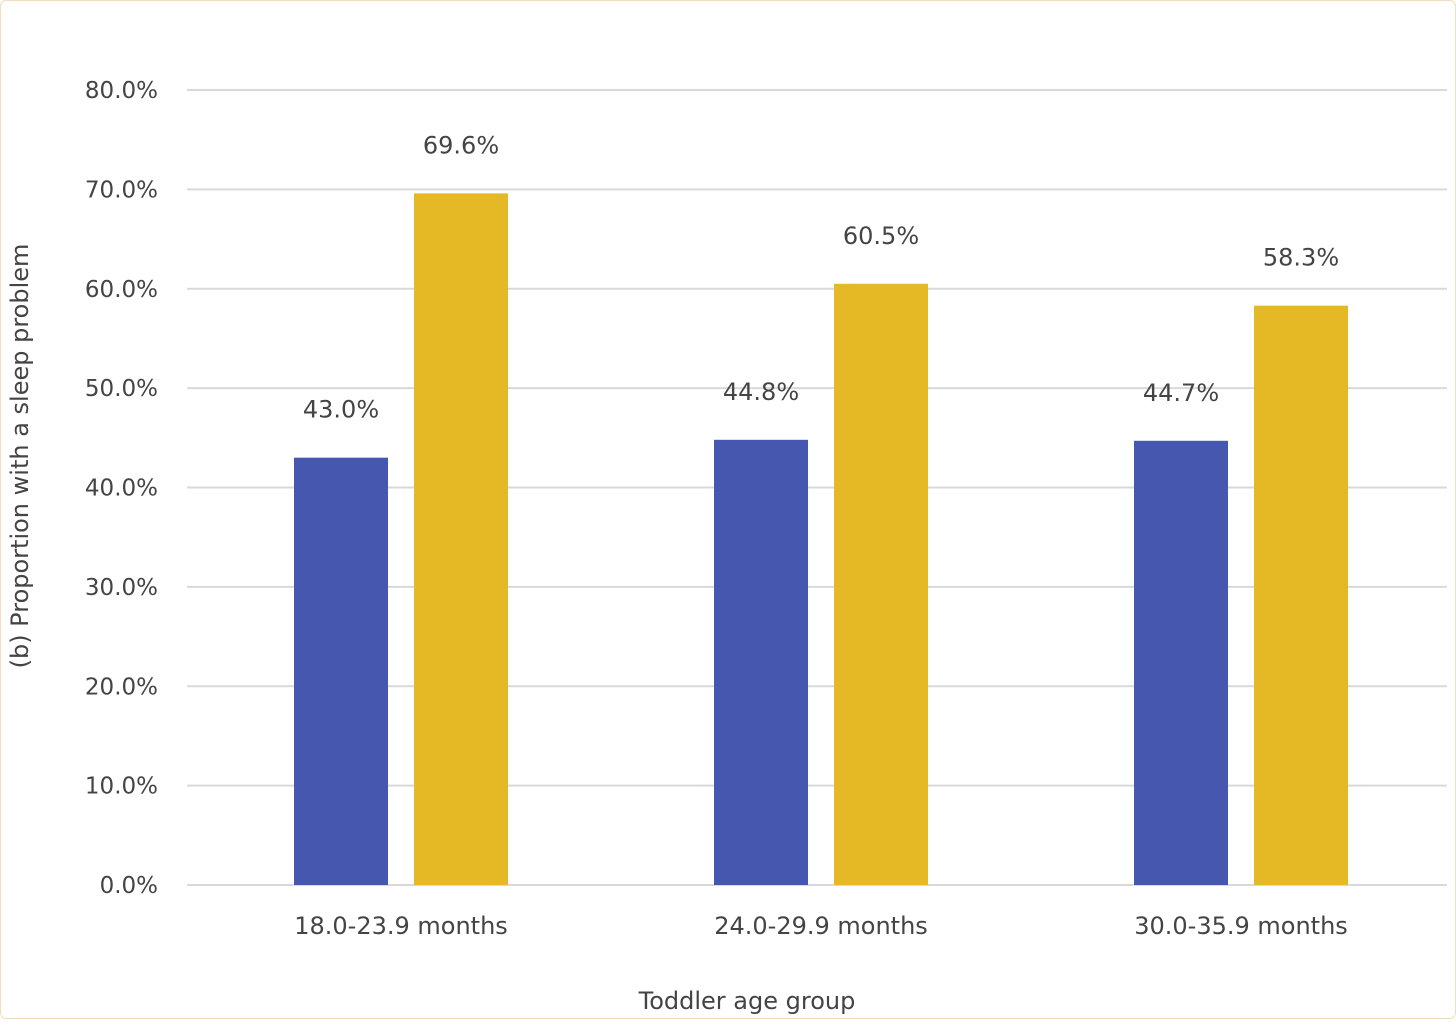 This screenshot has width=1456, height=1020. I want to click on y-tick-label: 50.0%, so click(121, 389).